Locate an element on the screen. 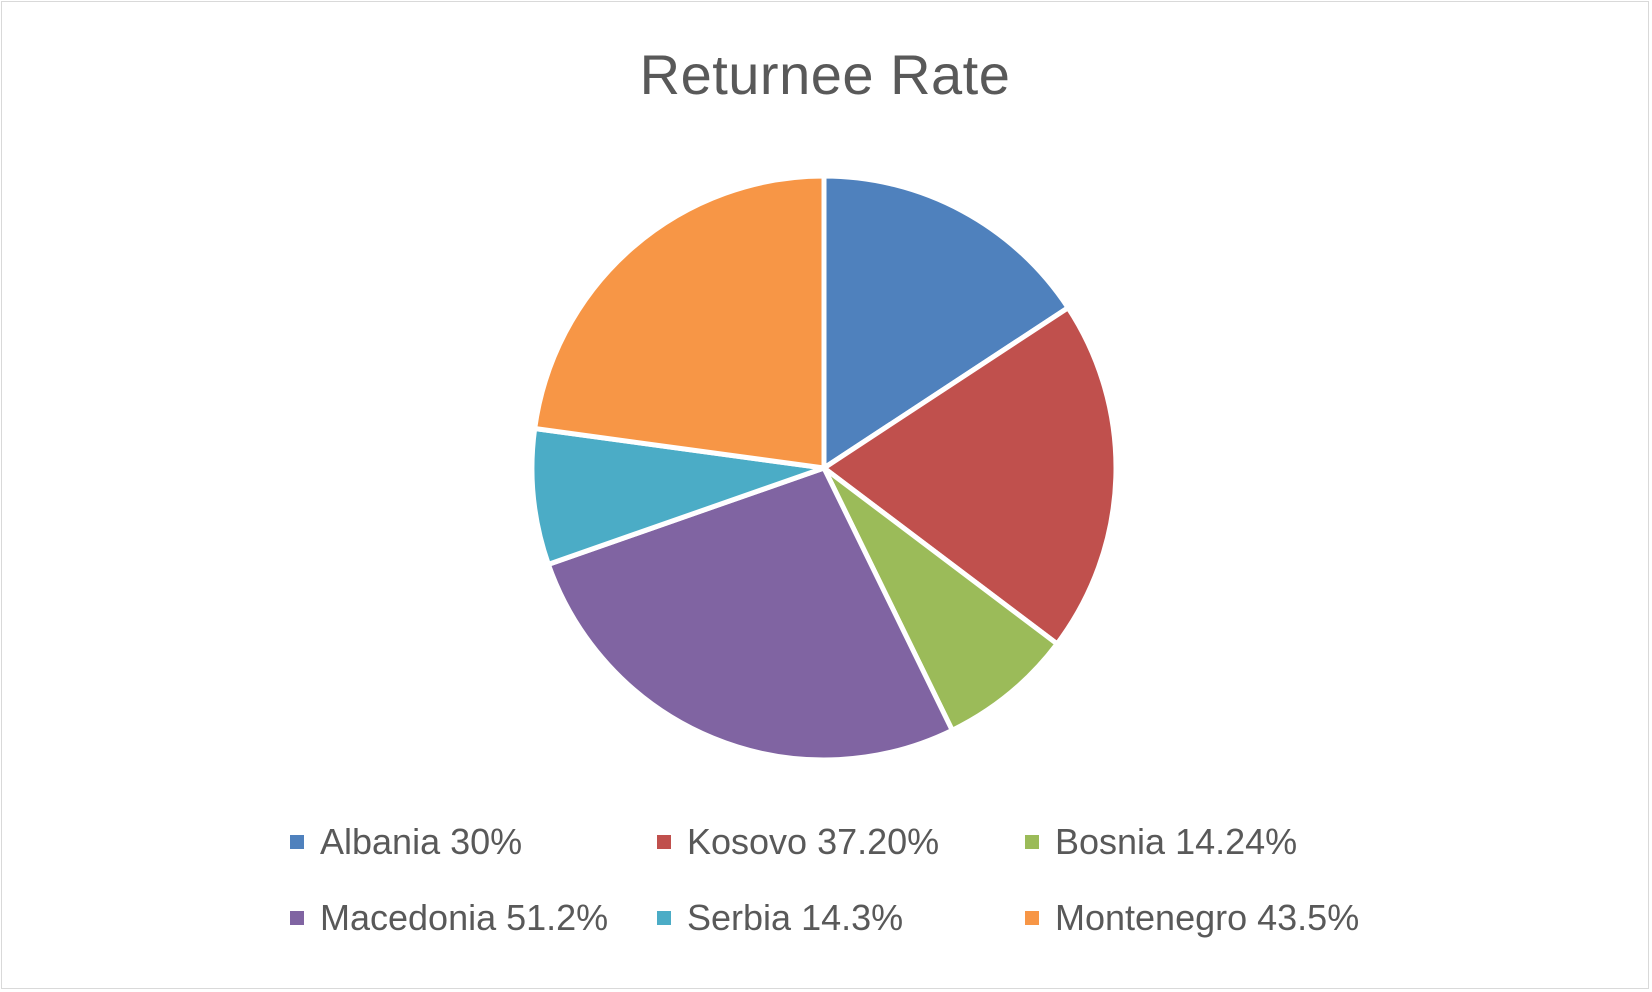 This screenshot has width=1652, height=992. pie-slice-kosovo is located at coordinates (970, 476).